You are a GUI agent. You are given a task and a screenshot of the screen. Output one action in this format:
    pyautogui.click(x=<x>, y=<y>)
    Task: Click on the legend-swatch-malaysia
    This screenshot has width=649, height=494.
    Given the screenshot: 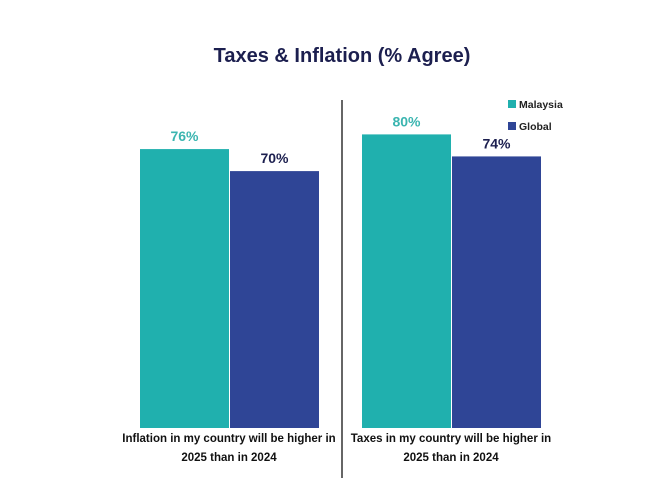 What is the action you would take?
    pyautogui.click(x=512, y=104)
    